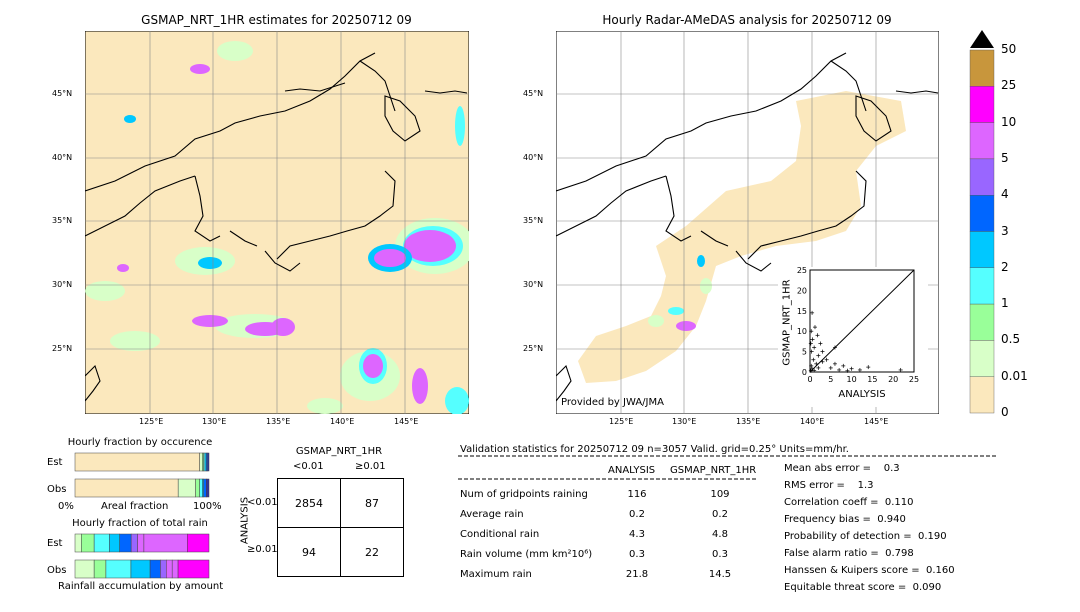 The height and width of the screenshot is (612, 1080). Describe the element at coordinates (809, 379) in the screenshot. I see `scatter-x-tick: 0` at that location.